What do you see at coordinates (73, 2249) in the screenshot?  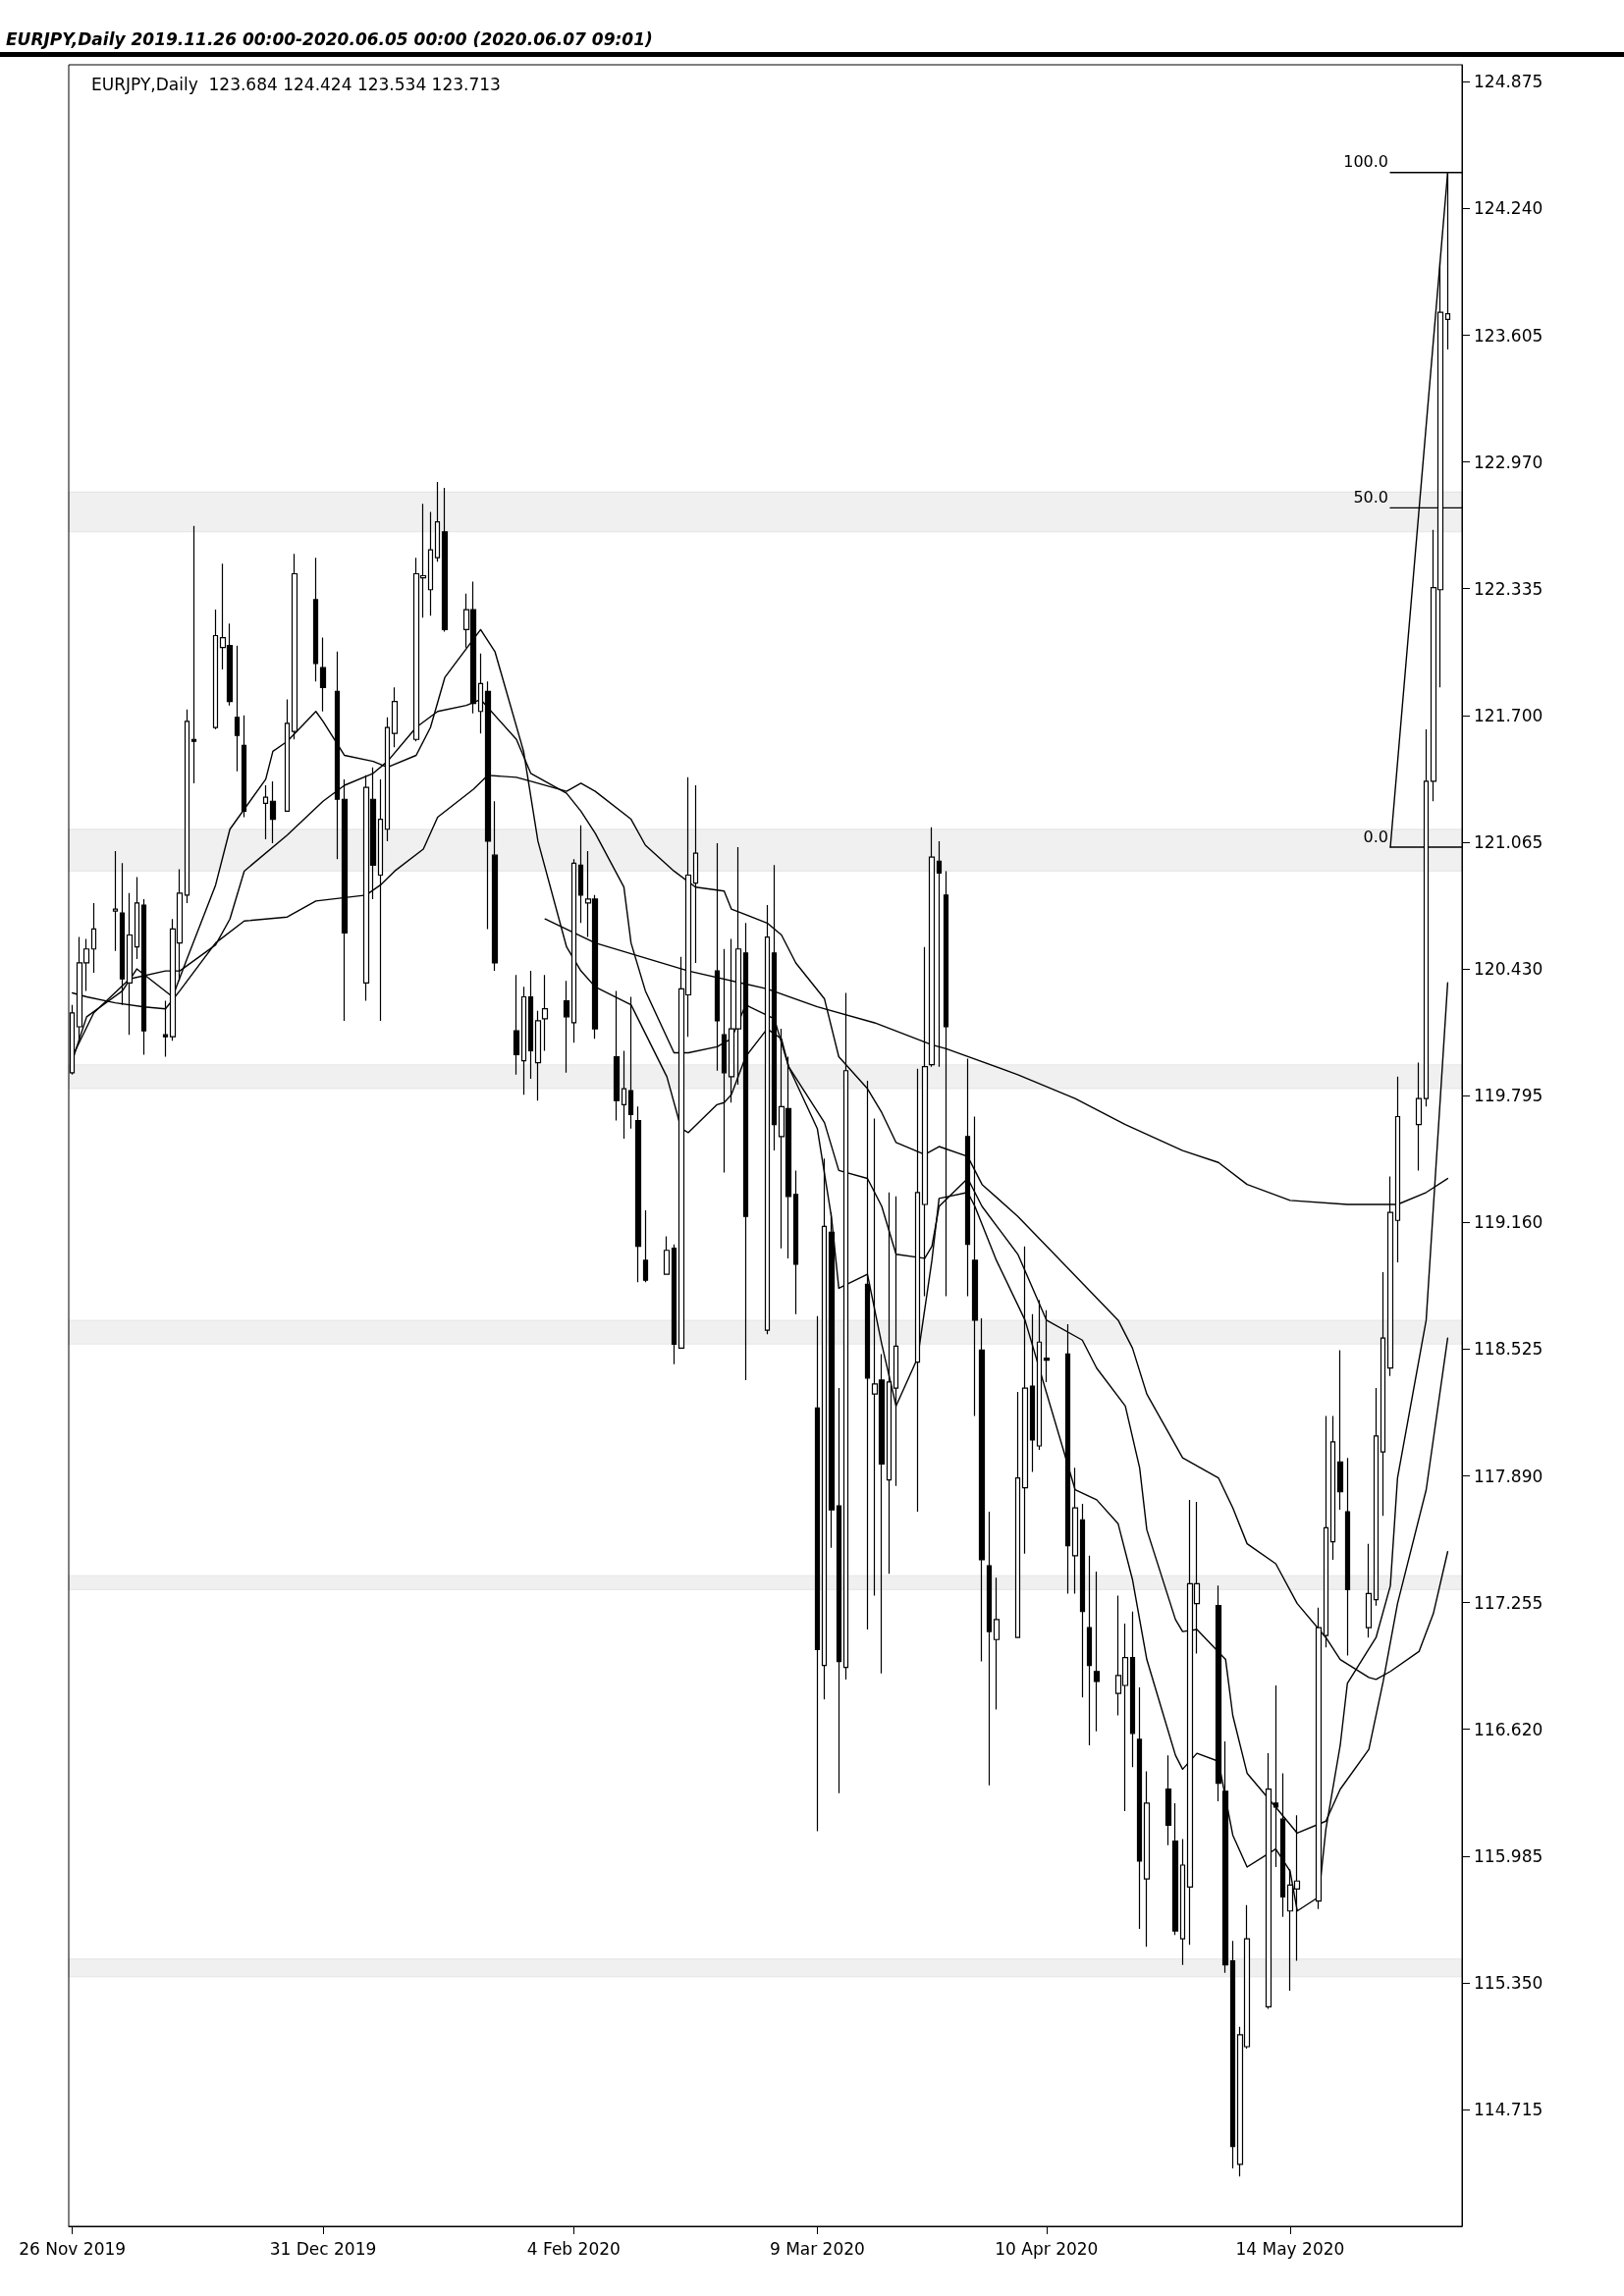 I see `x-tick-label: 26 Nov 2019` at bounding box center [73, 2249].